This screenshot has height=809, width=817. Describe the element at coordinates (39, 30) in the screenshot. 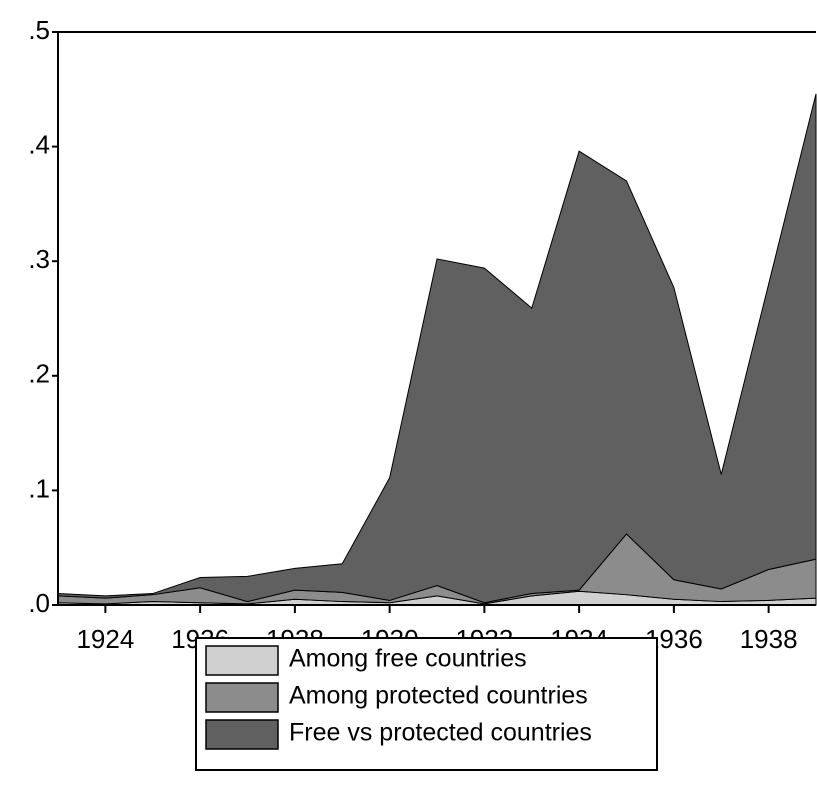

I see `y-tick-label: .5` at that location.